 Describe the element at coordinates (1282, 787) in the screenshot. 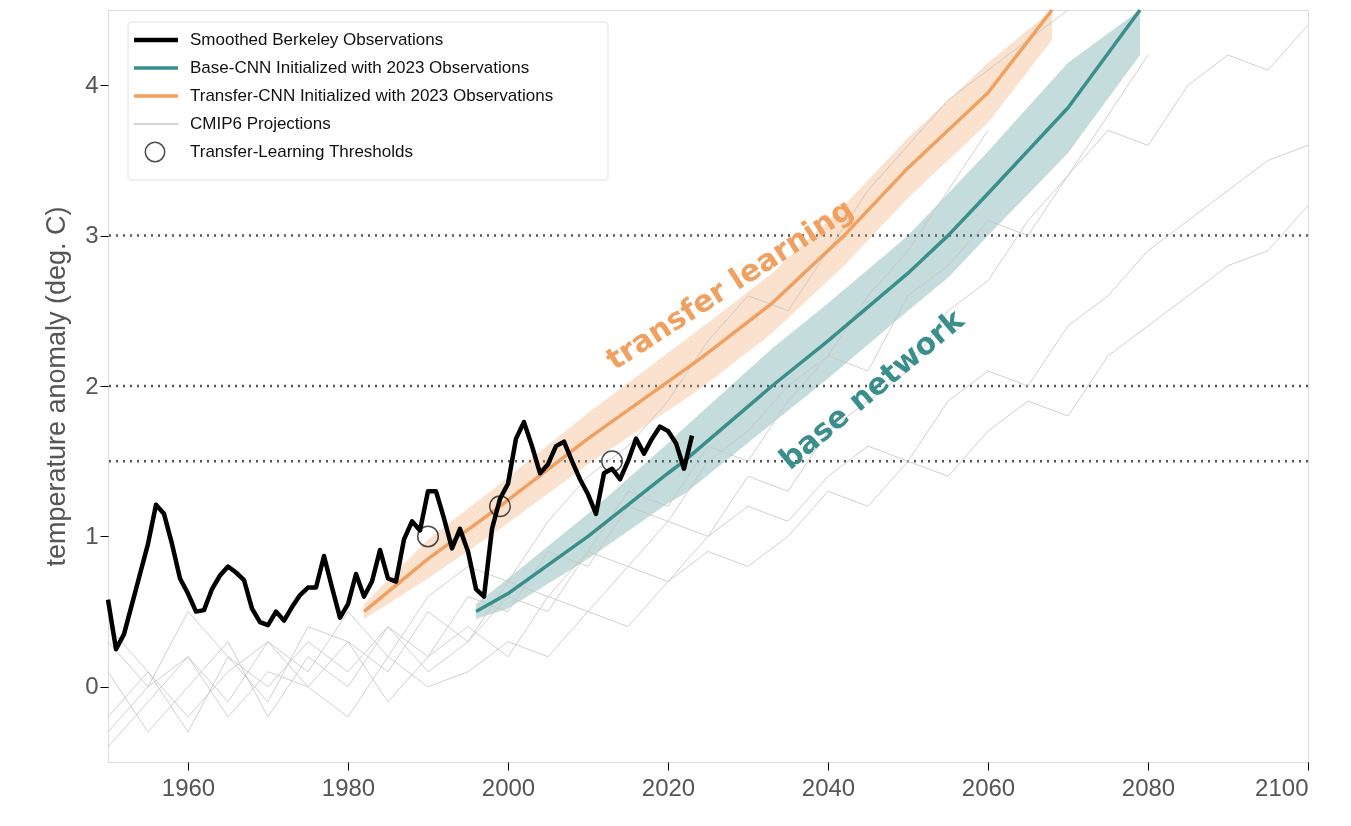

I see `x-tick-label: 2100` at that location.